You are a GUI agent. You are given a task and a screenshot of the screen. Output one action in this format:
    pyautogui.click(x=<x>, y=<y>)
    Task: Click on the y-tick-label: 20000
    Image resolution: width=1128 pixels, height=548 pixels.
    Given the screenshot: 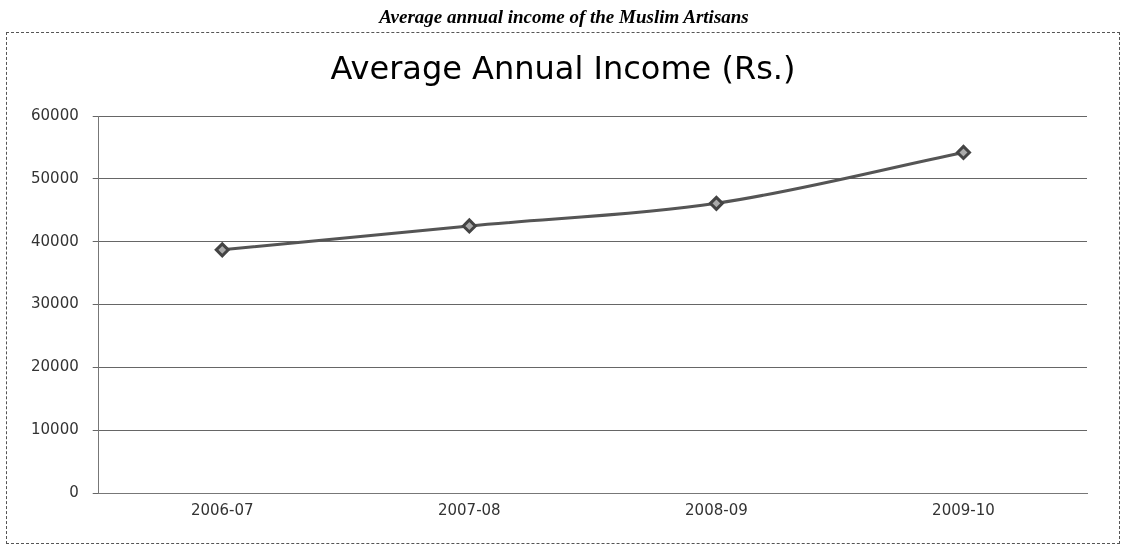 What is the action you would take?
    pyautogui.click(x=55, y=366)
    